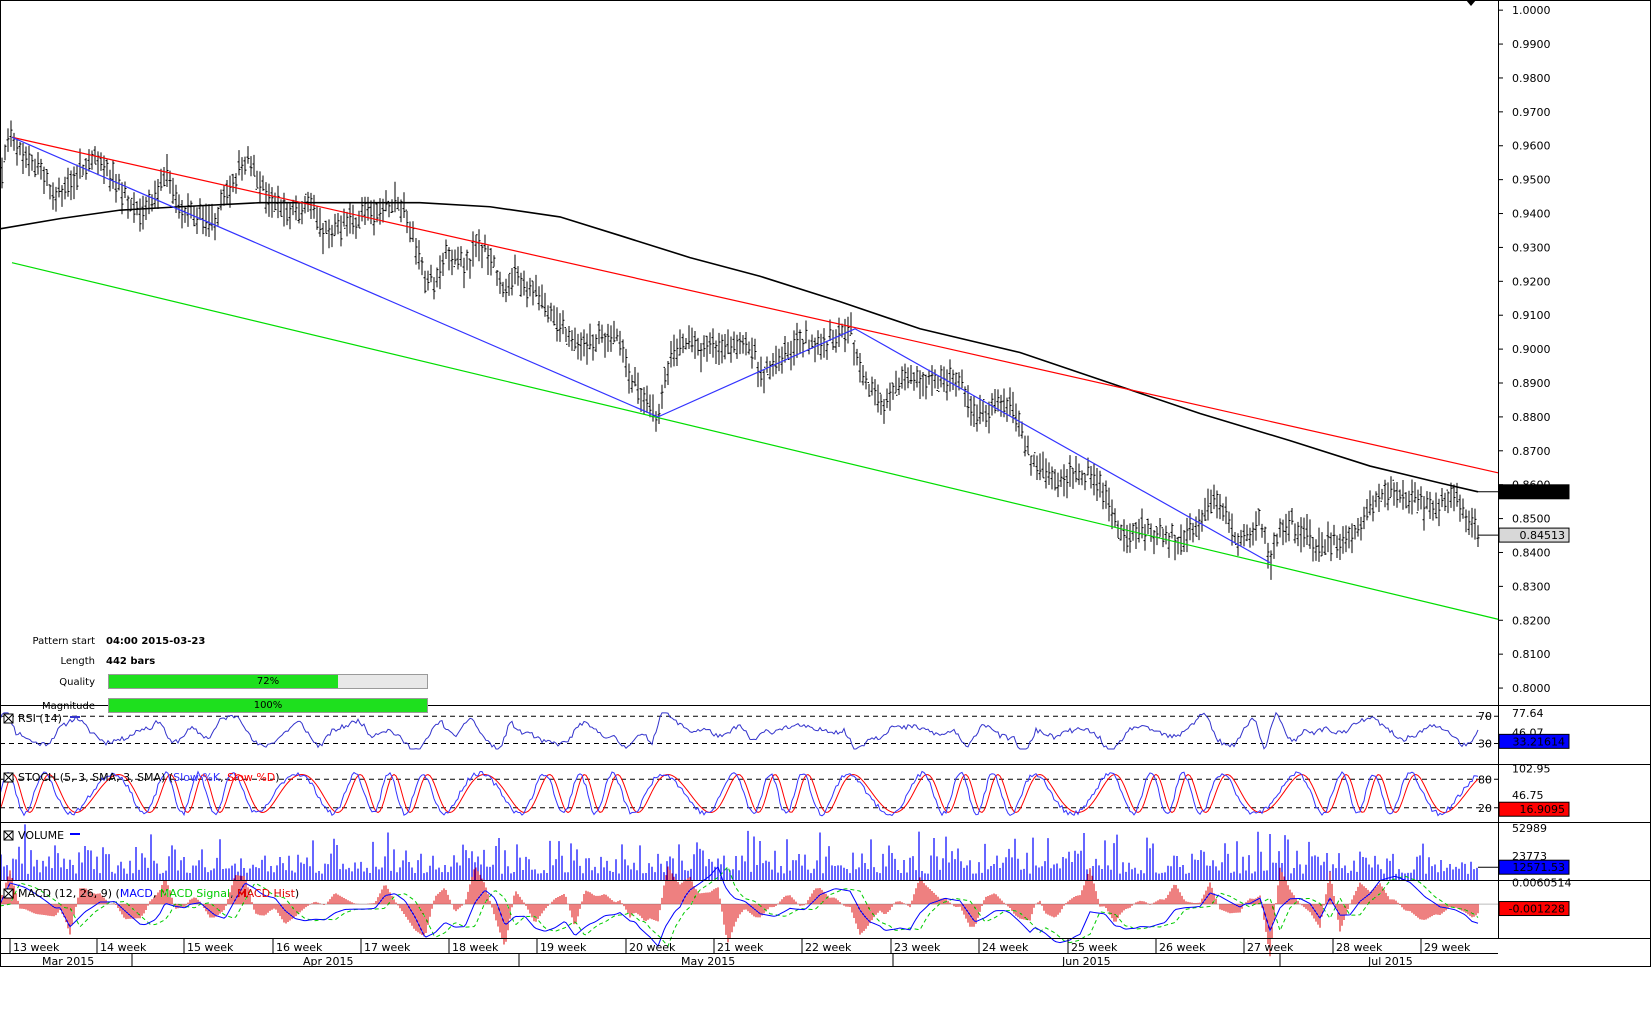  I want to click on panel-title: VOLUME, so click(41, 835).